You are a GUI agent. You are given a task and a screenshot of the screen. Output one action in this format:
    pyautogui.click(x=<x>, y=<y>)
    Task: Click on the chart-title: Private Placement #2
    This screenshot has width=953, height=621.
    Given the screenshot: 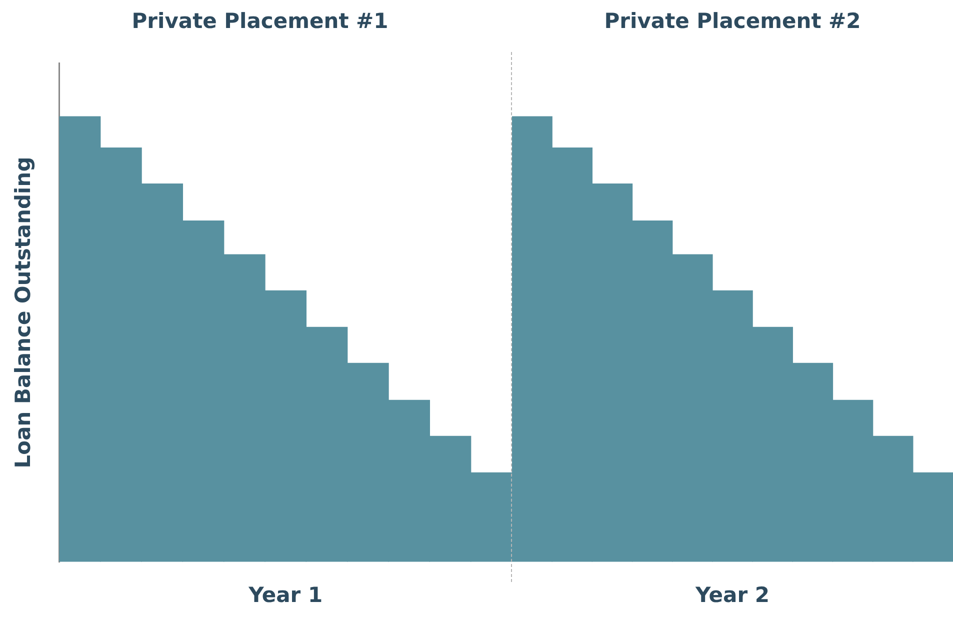 What is the action you would take?
    pyautogui.click(x=732, y=21)
    